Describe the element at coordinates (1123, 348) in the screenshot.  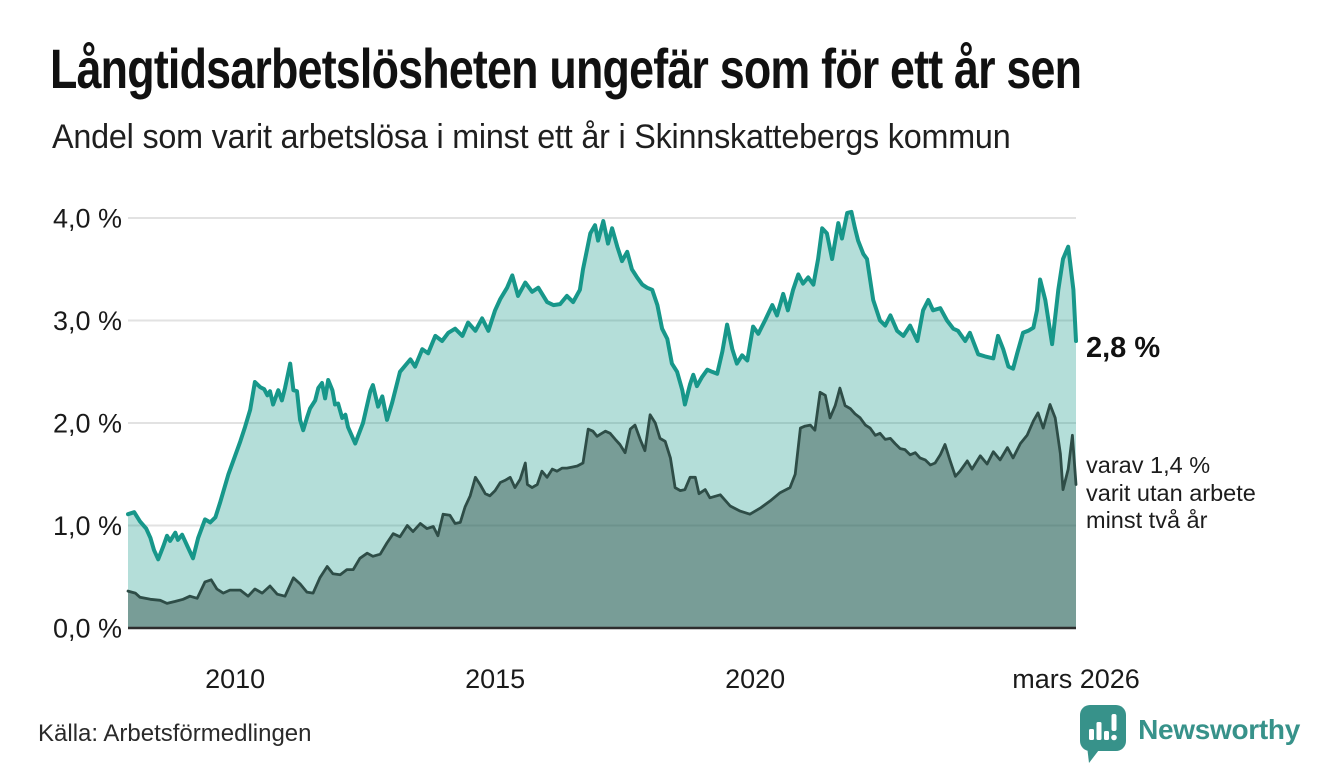
I see `end-value-label-total: 2,8 %` at that location.